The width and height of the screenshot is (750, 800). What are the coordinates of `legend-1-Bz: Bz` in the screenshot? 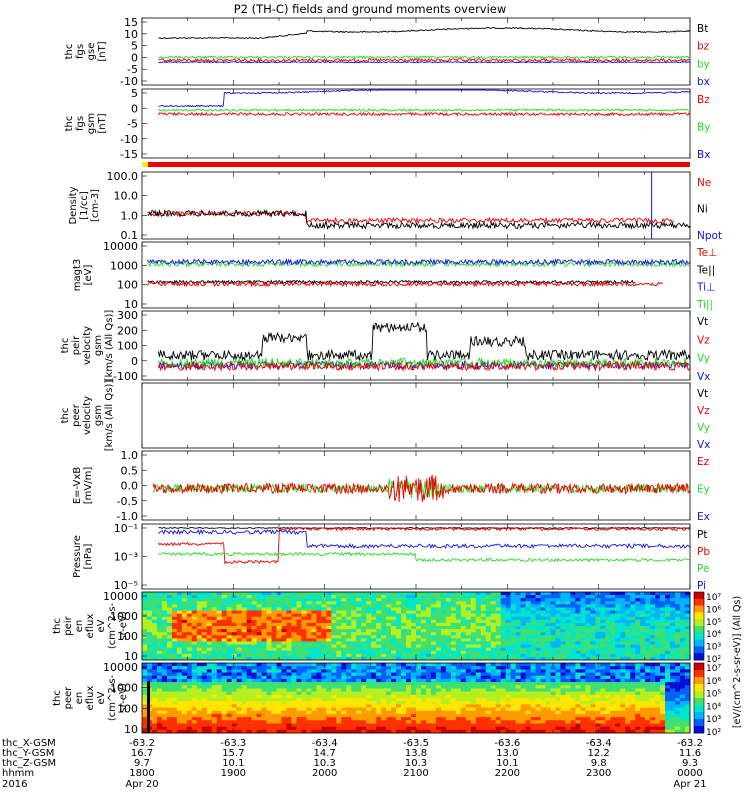 It's located at (703, 100).